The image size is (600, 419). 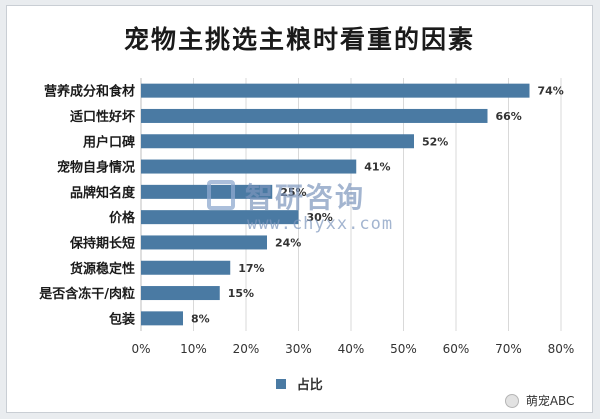 I want to click on legend-label: 占比, so click(x=309, y=385).